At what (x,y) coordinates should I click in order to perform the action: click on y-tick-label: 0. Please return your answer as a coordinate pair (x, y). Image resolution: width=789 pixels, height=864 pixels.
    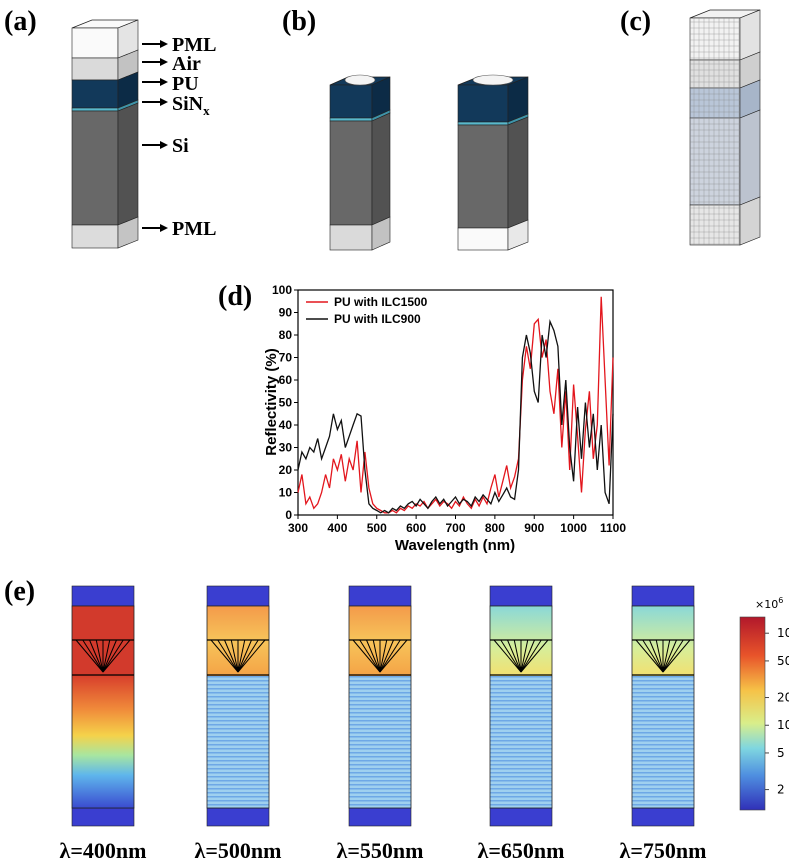
    Looking at the image, I should click on (288, 515).